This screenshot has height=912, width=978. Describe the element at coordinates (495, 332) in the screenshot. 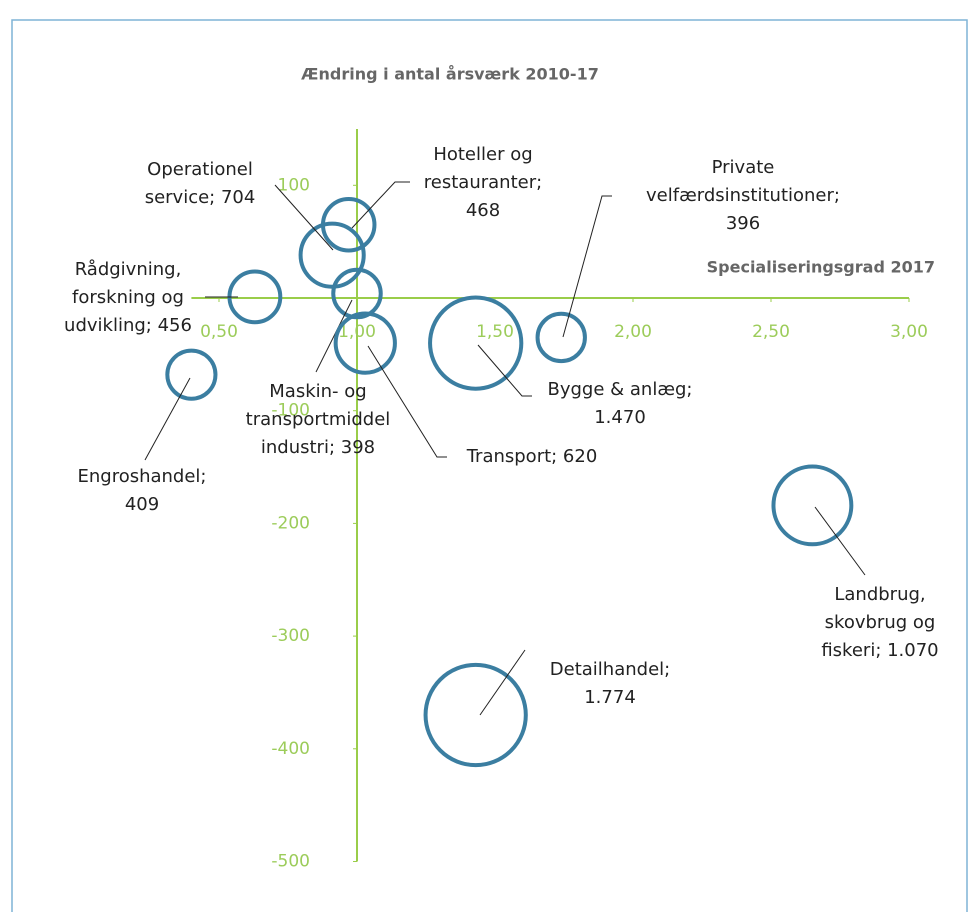

I see `x-tick-label: 1,50` at that location.